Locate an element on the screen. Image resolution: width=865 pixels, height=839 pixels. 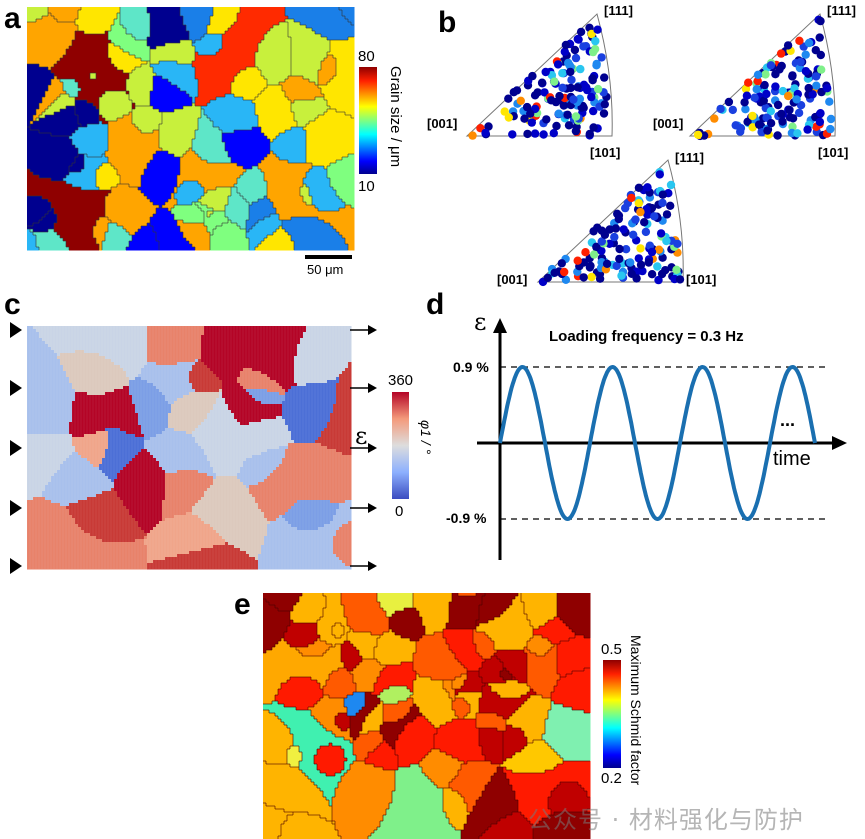
panel-a-colorbar is located at coordinates (368, 120).